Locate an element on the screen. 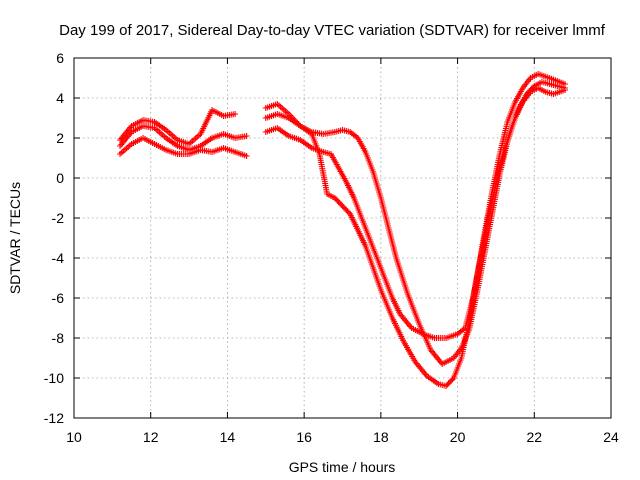  y-tick-label: 4 is located at coordinates (60, 98).